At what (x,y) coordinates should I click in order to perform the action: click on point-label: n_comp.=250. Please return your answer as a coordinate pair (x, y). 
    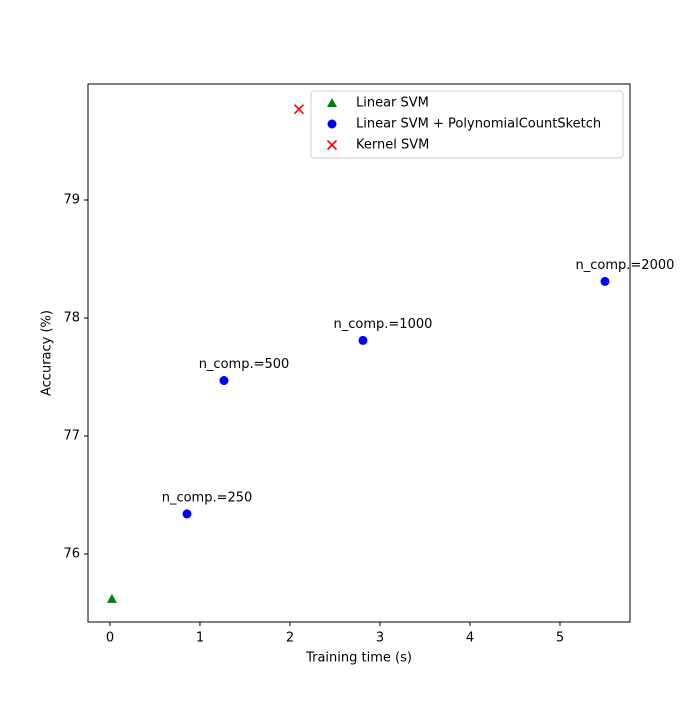
    Looking at the image, I should click on (207, 497).